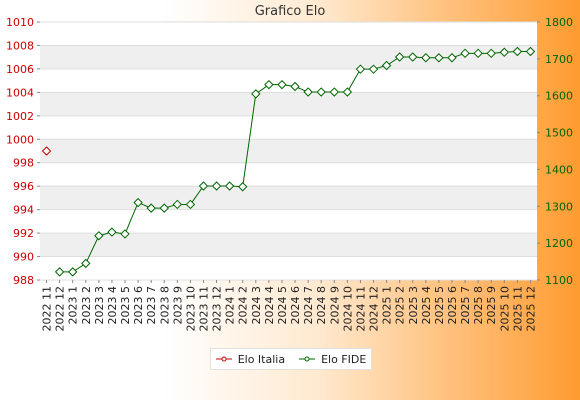 This screenshot has width=580, height=400. Describe the element at coordinates (452, 305) in the screenshot. I see `x-tick-label: 2025 6` at that location.